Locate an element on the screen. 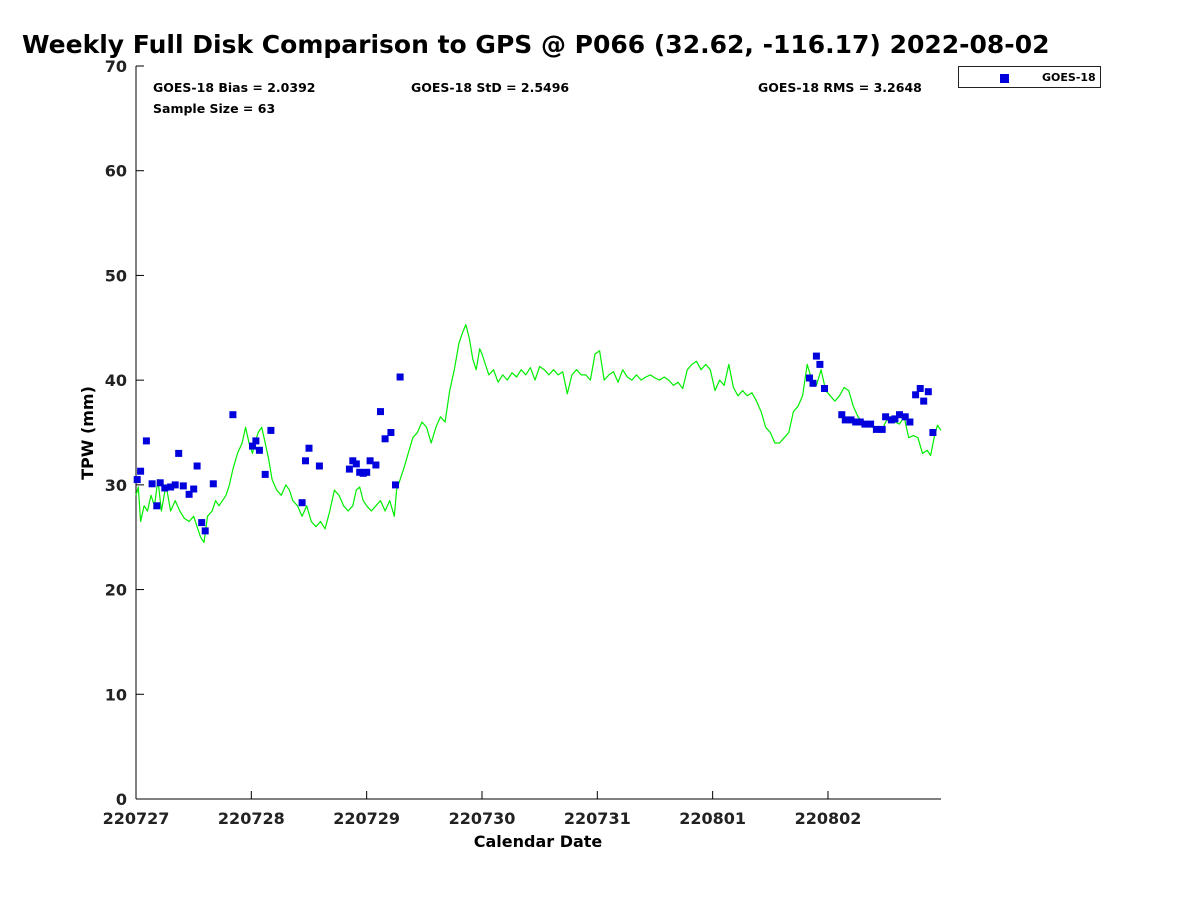  bias-stat: GOES-18 Bias = 2.0392 is located at coordinates (234, 87).